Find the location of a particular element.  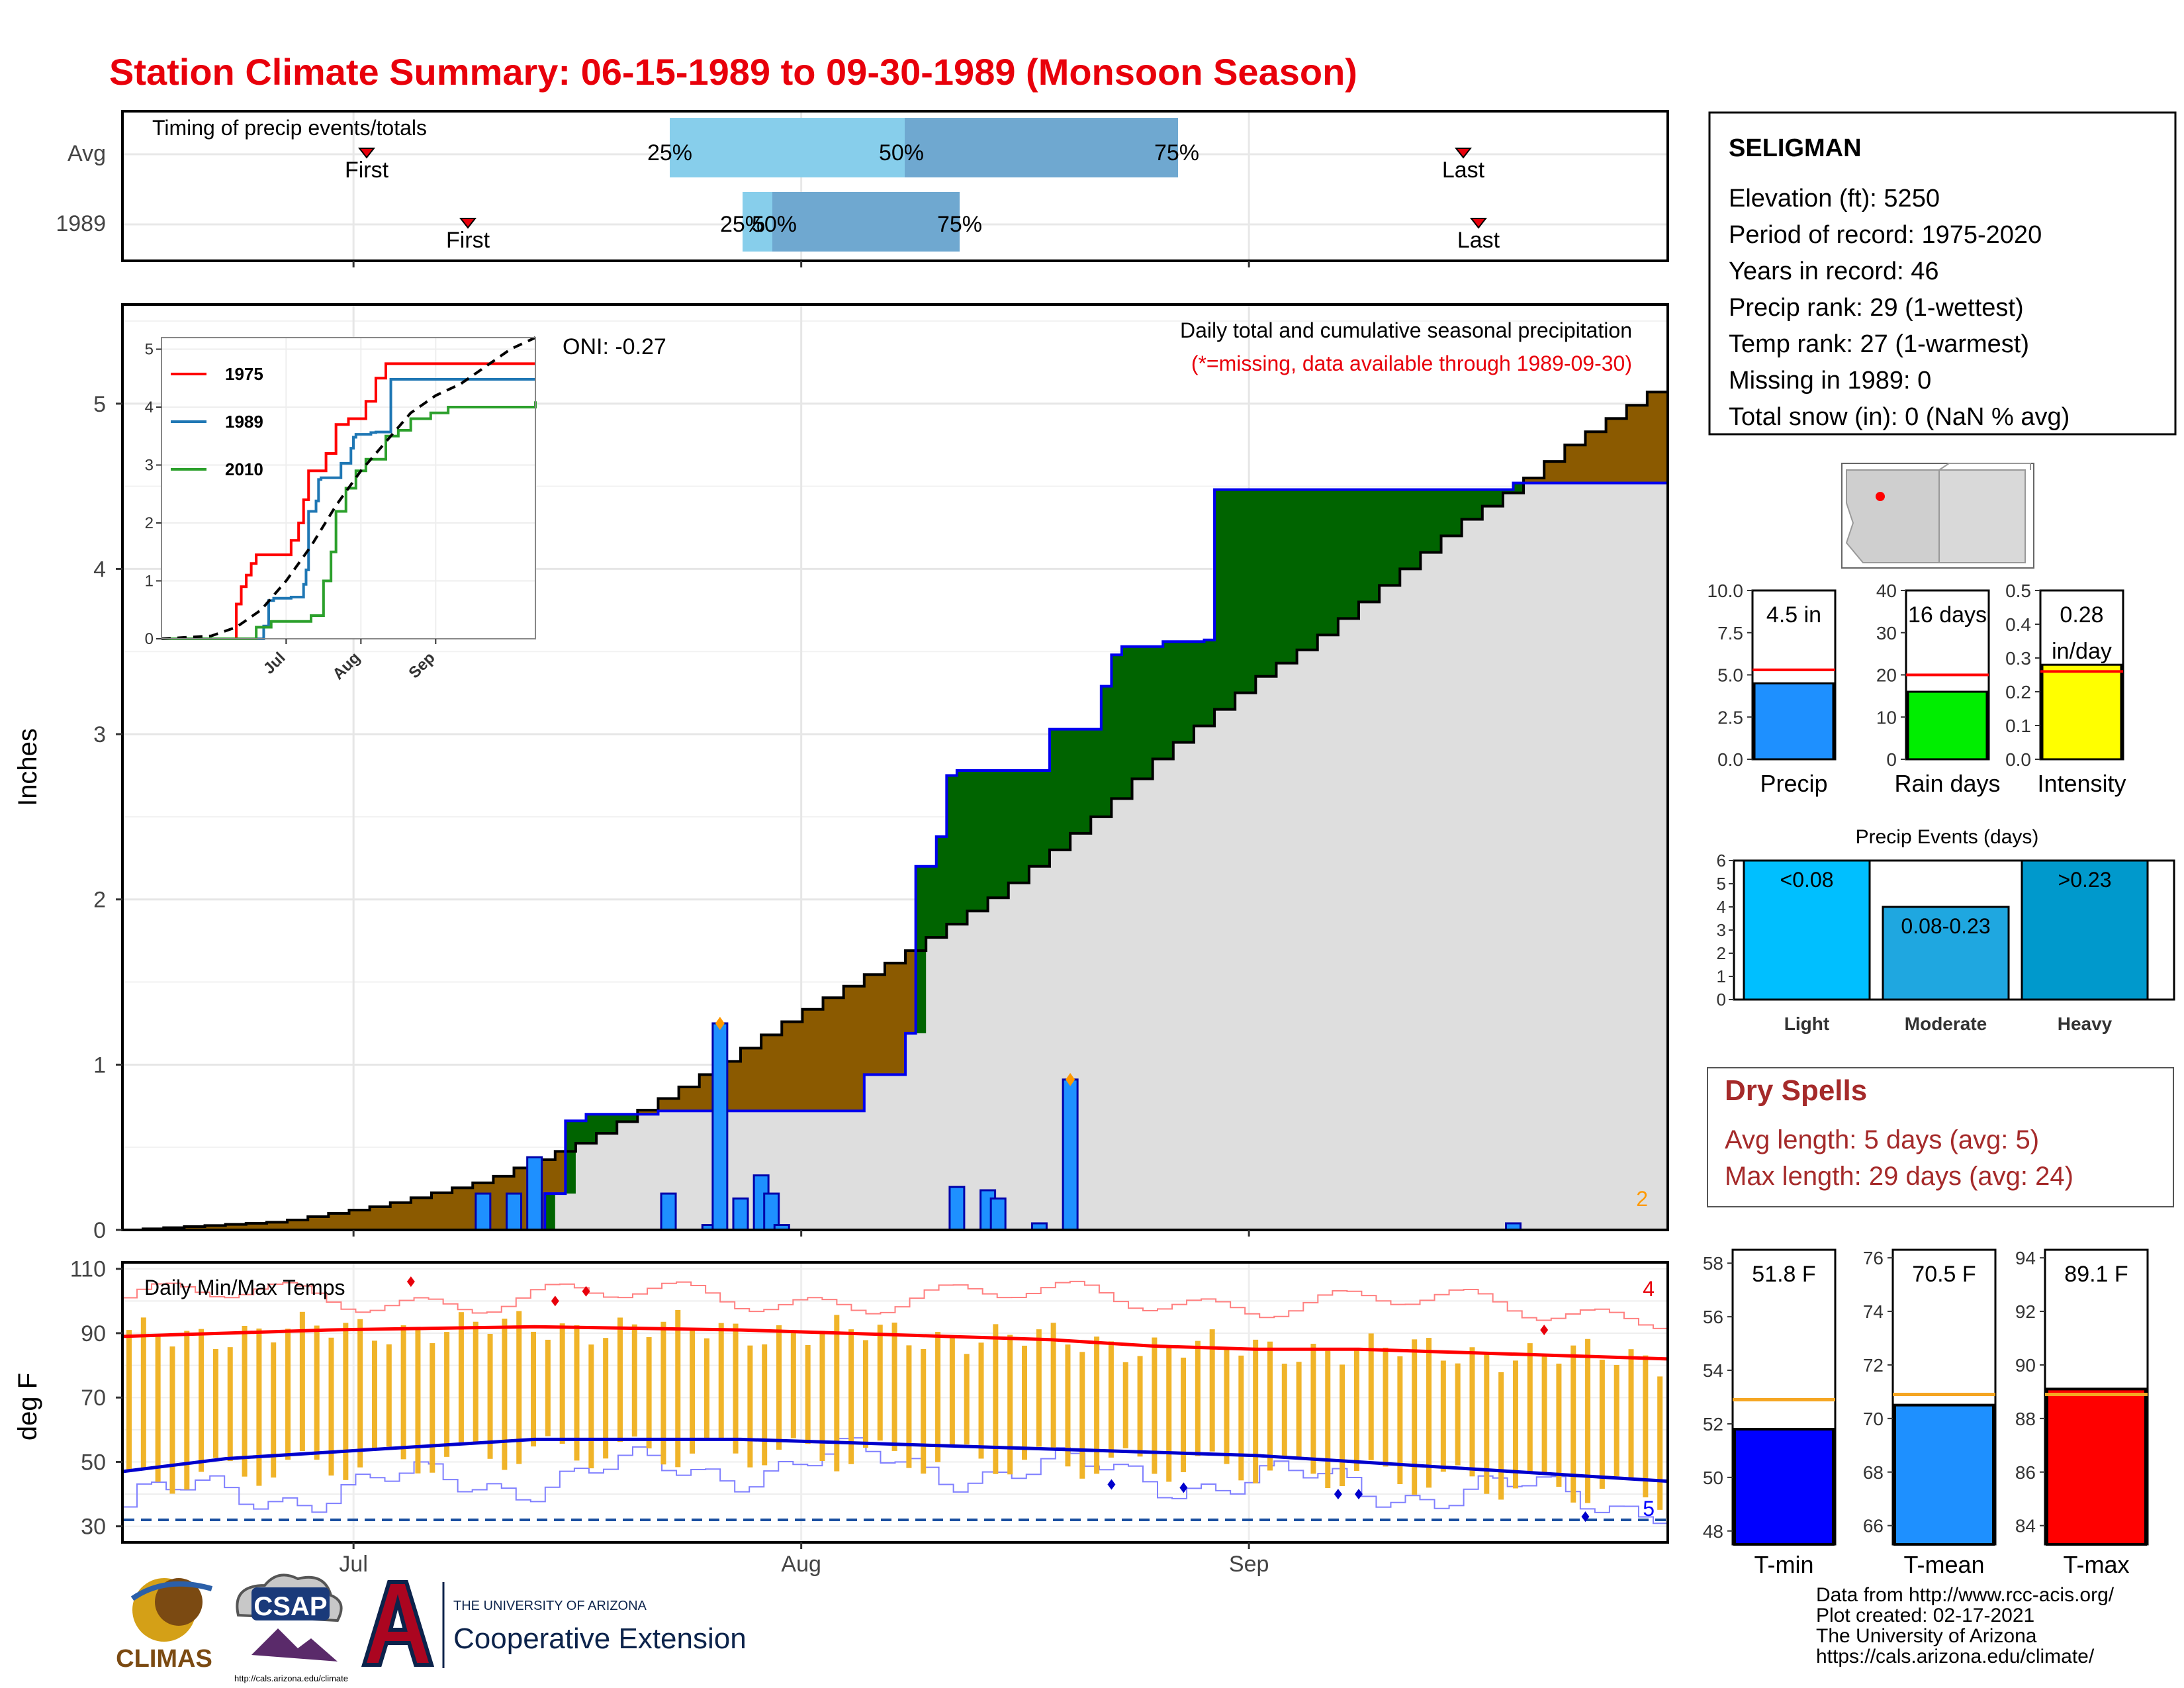

year-first-marker is located at coordinates (468, 223).